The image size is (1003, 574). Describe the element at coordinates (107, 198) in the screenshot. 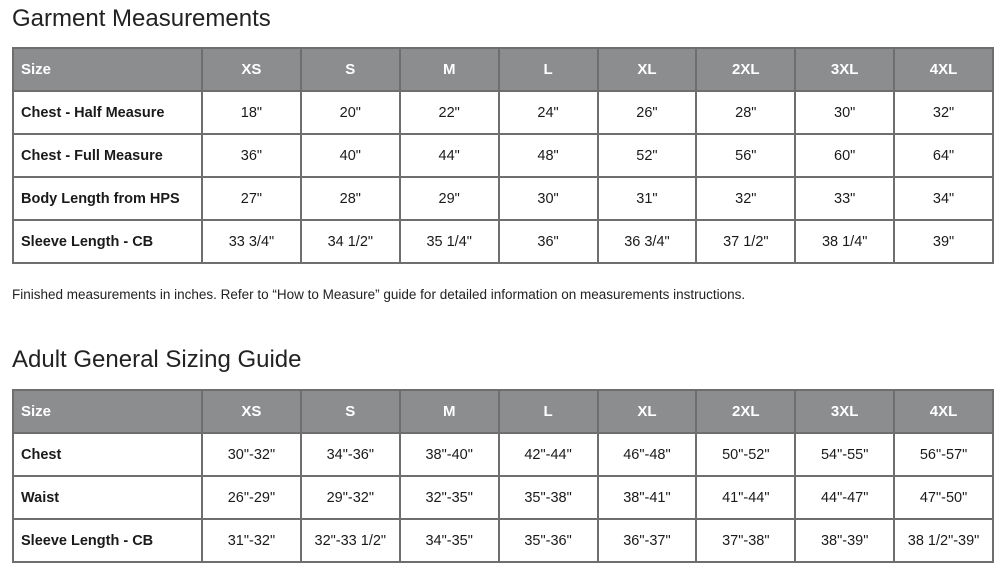

I see `row-label: Body Length from HPS` at that location.